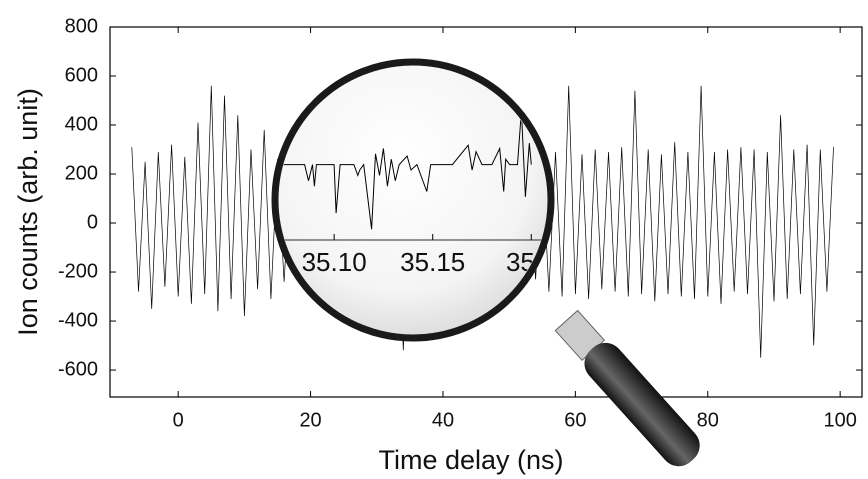 This screenshot has height=479, width=868. I want to click on inset-plot: 35.10 35.15 35.2, so click(413, 193).